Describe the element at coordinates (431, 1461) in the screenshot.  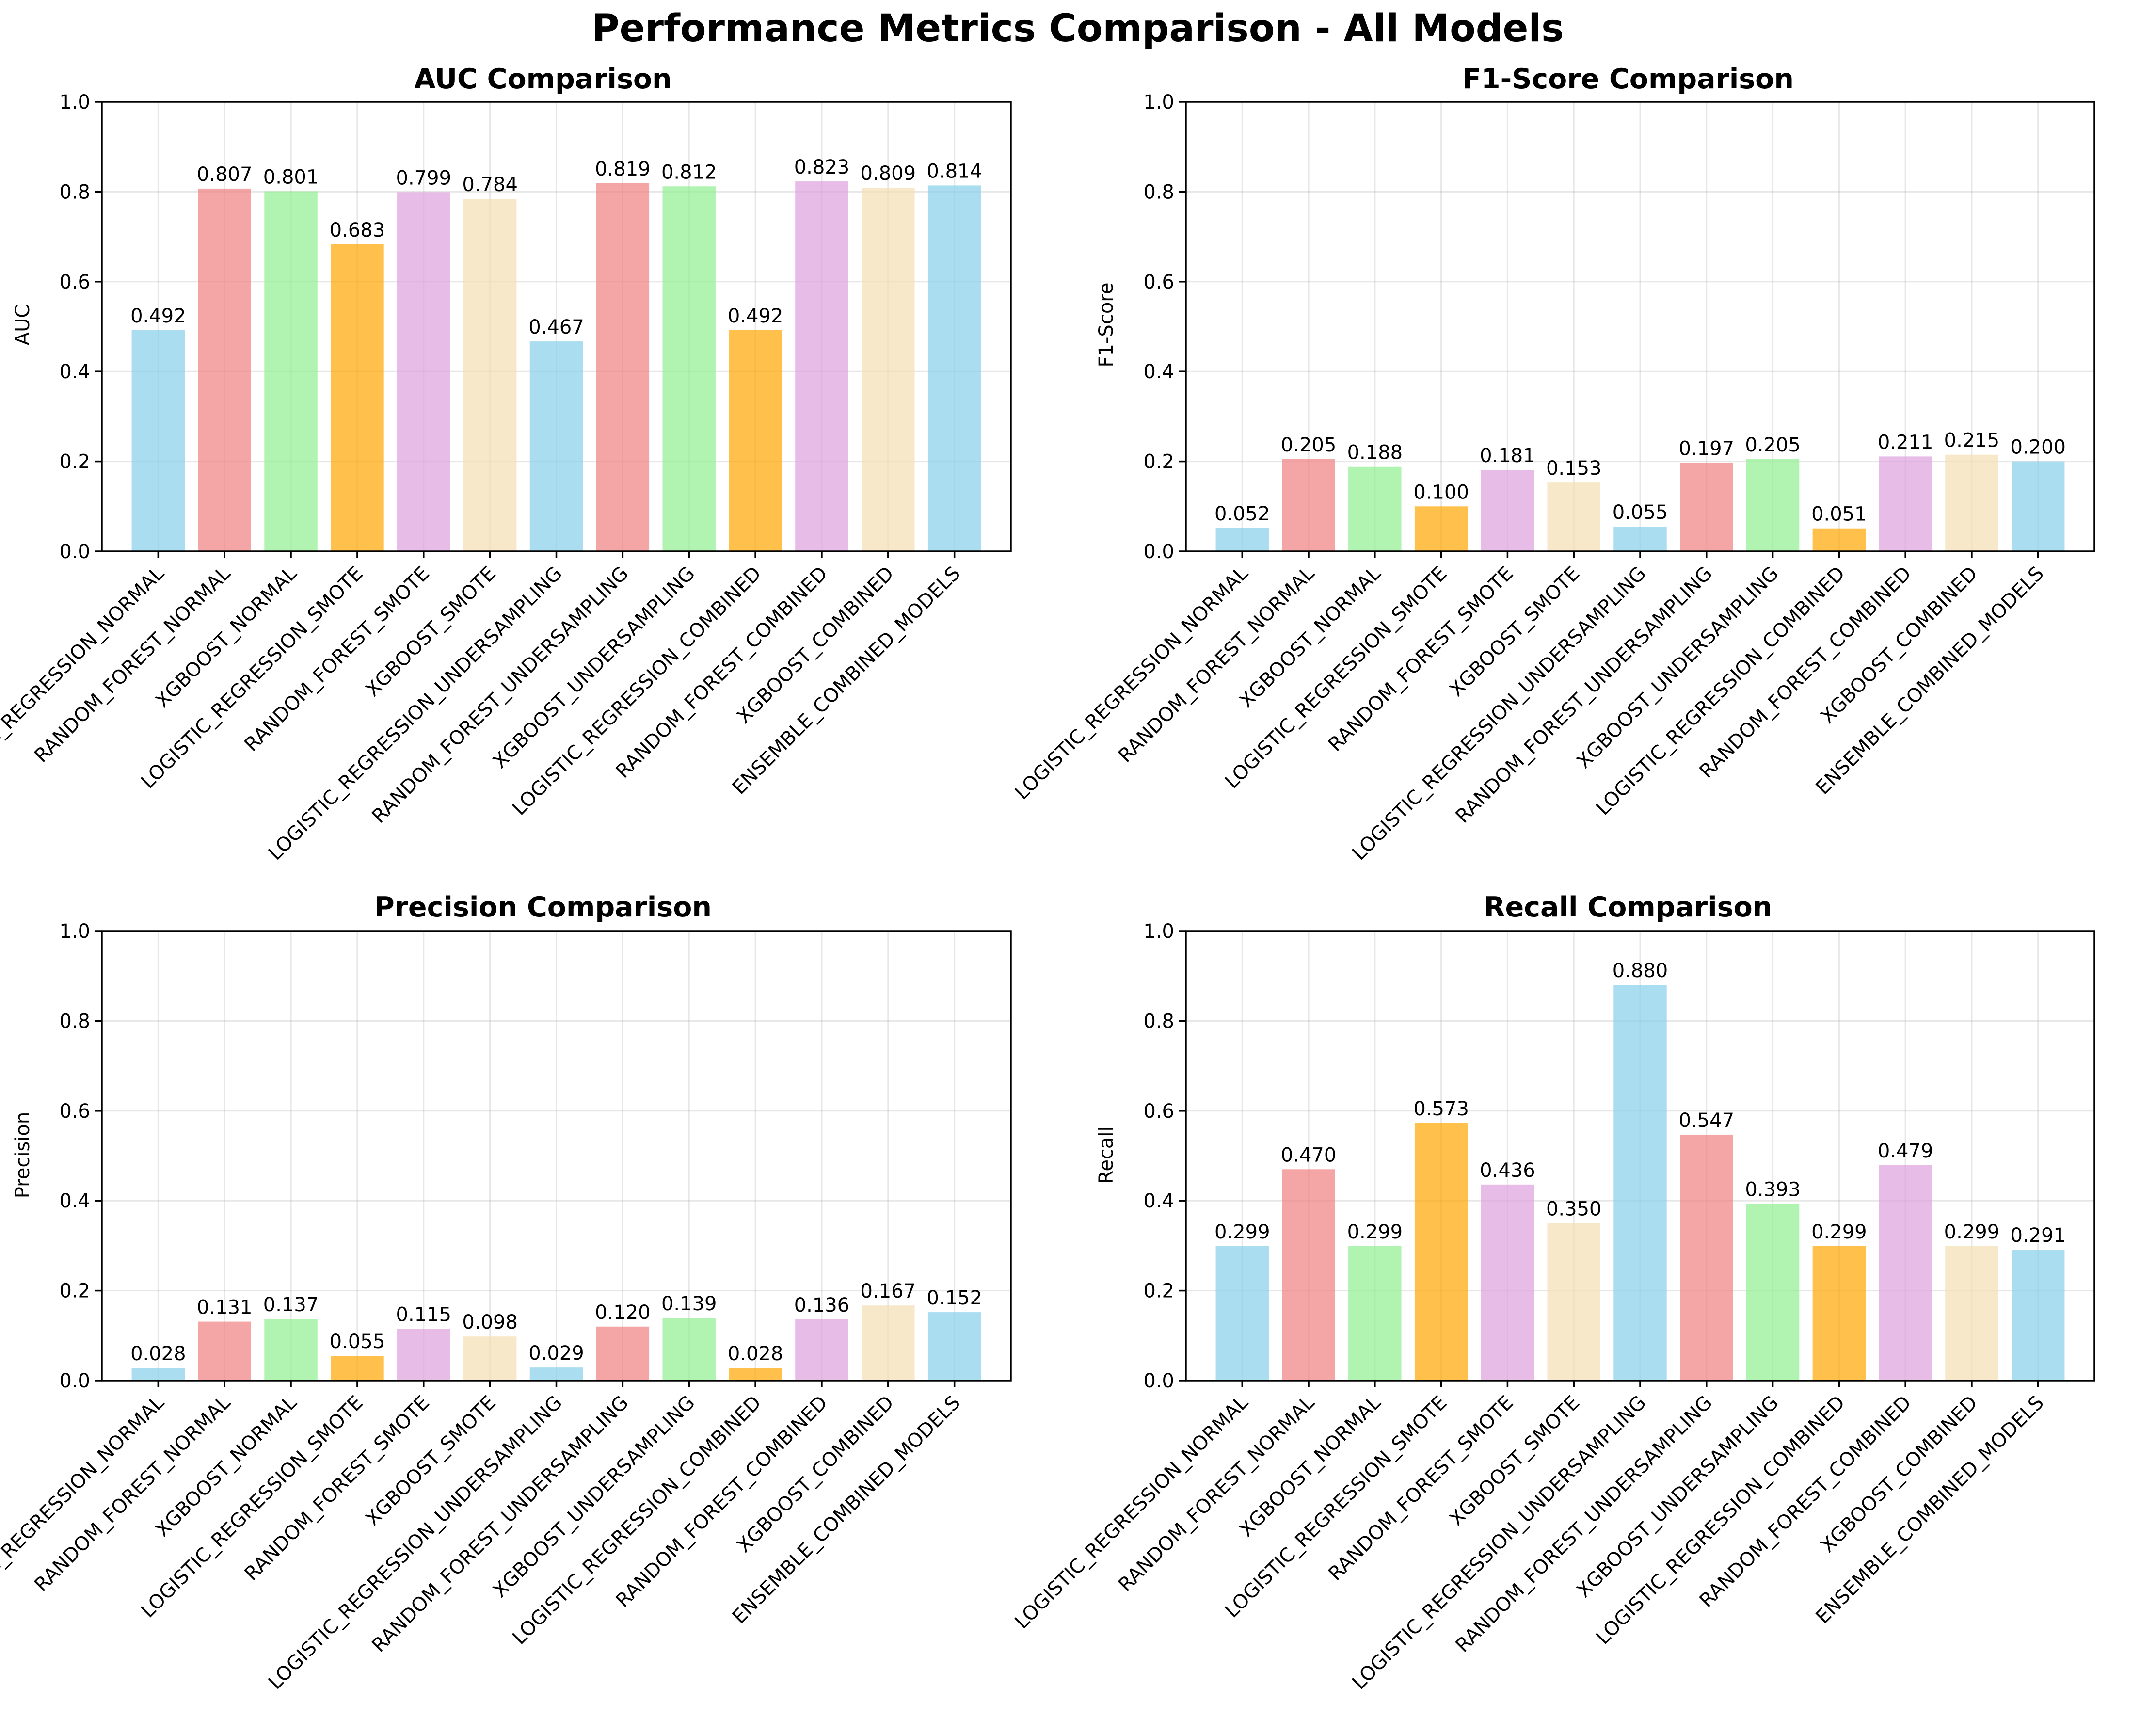
I see `x-tick-label: XGBOOST_SMOTE` at that location.